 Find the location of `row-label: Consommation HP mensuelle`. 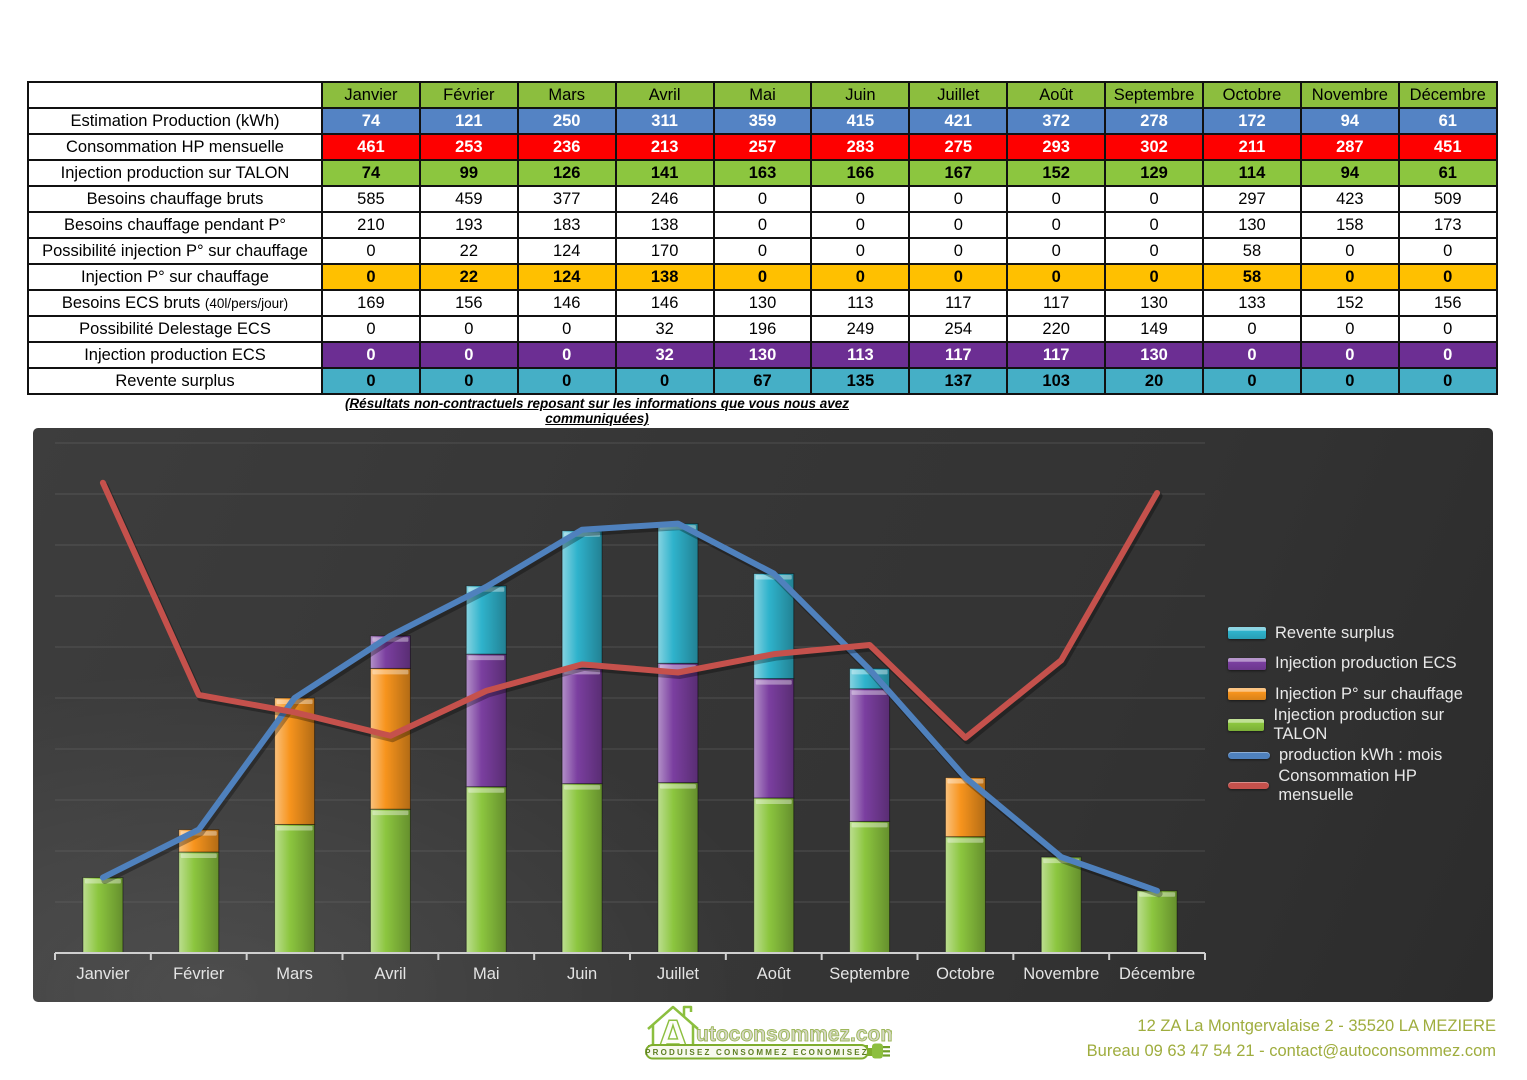

row-label: Consommation HP mensuelle is located at coordinates (175, 147).